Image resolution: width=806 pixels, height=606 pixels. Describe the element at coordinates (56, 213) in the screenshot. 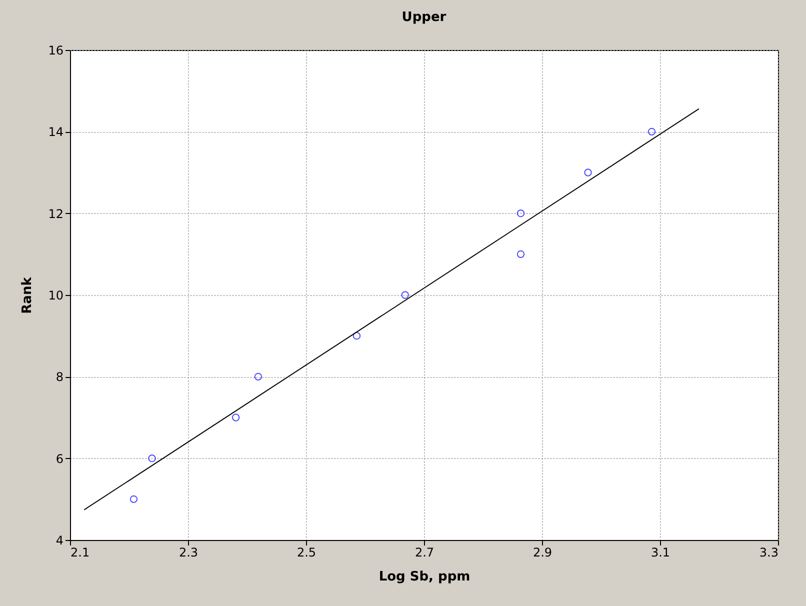

I see `y-tick-label: 12` at that location.